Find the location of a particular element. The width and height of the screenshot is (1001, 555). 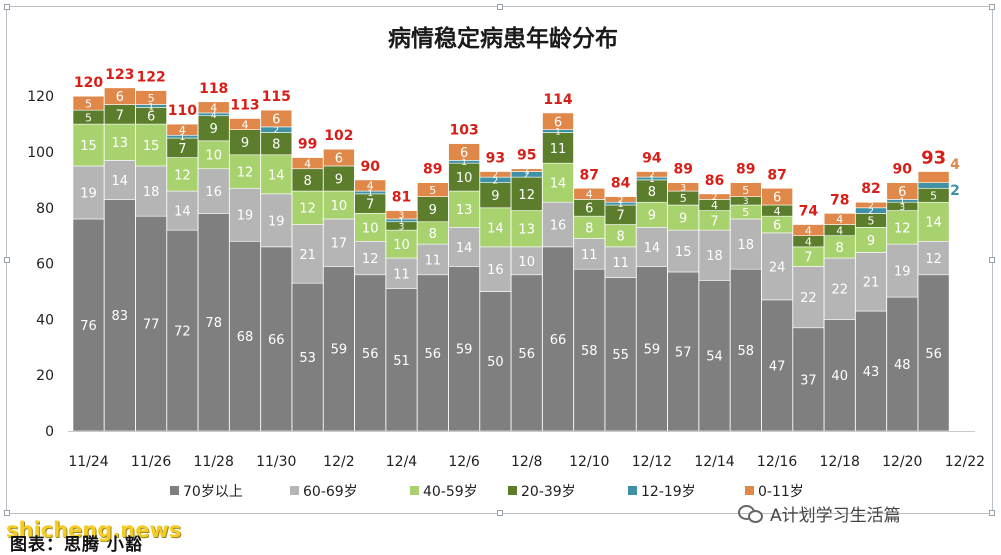

legend-label: 20-39岁 is located at coordinates (548, 492).